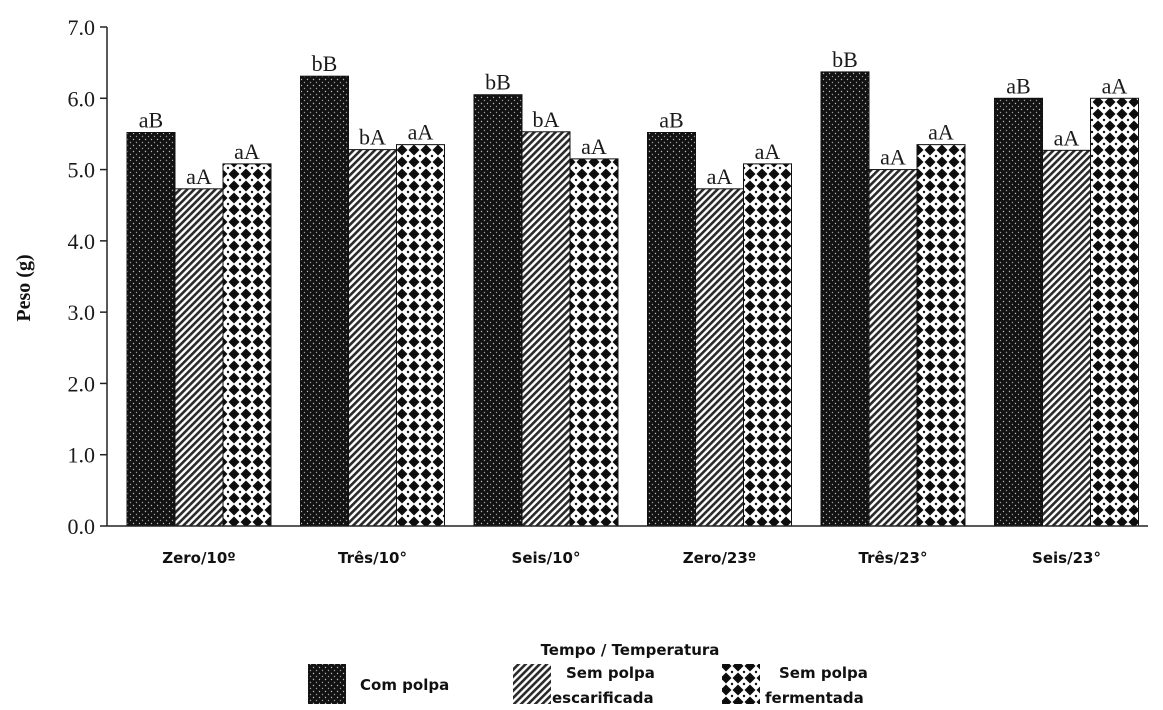 This screenshot has width=1163, height=710. I want to click on y-tick-label: 6.0, so click(82, 98).